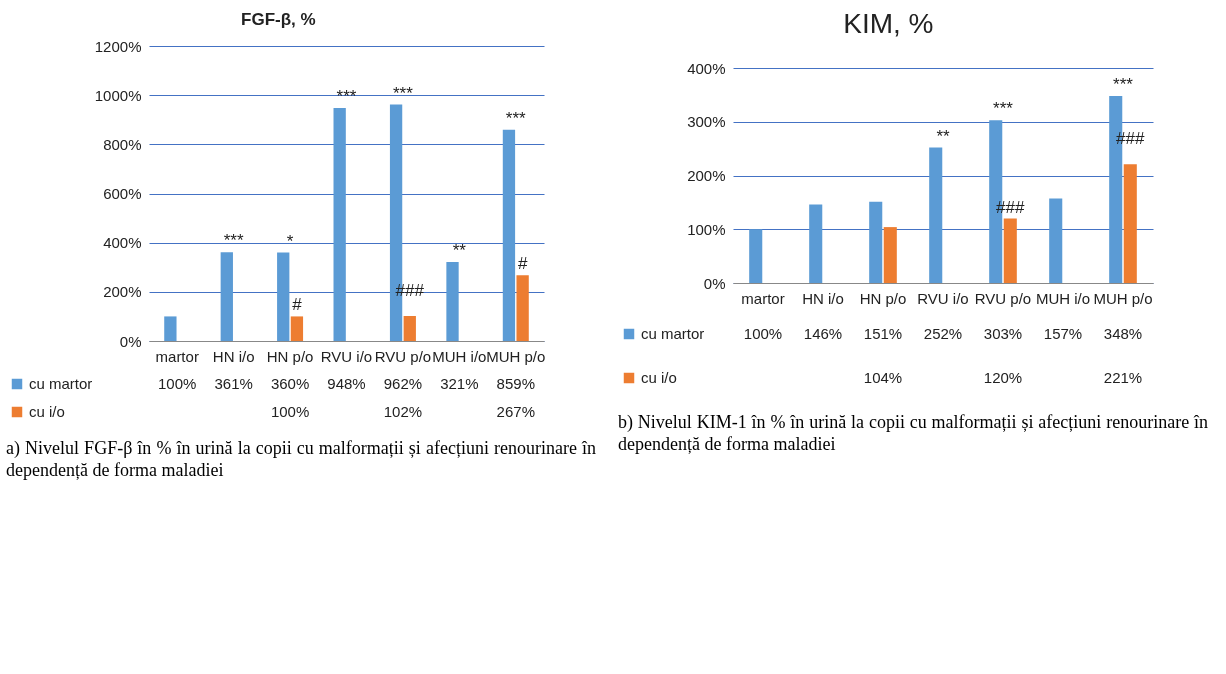 The image size is (1226, 674). Describe the element at coordinates (118, 95) in the screenshot. I see `y-tick-label: 1000%` at that location.